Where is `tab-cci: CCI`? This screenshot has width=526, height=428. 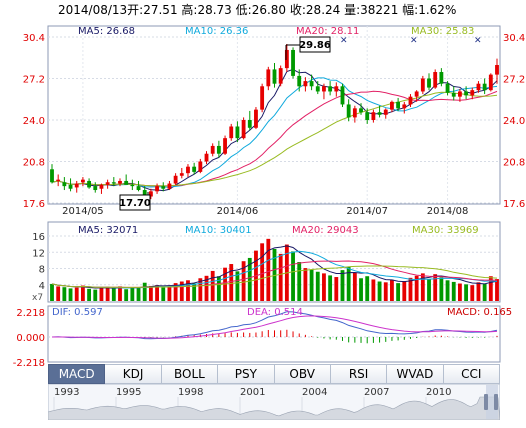
tab-cci: CCI is located at coordinates (471, 374).